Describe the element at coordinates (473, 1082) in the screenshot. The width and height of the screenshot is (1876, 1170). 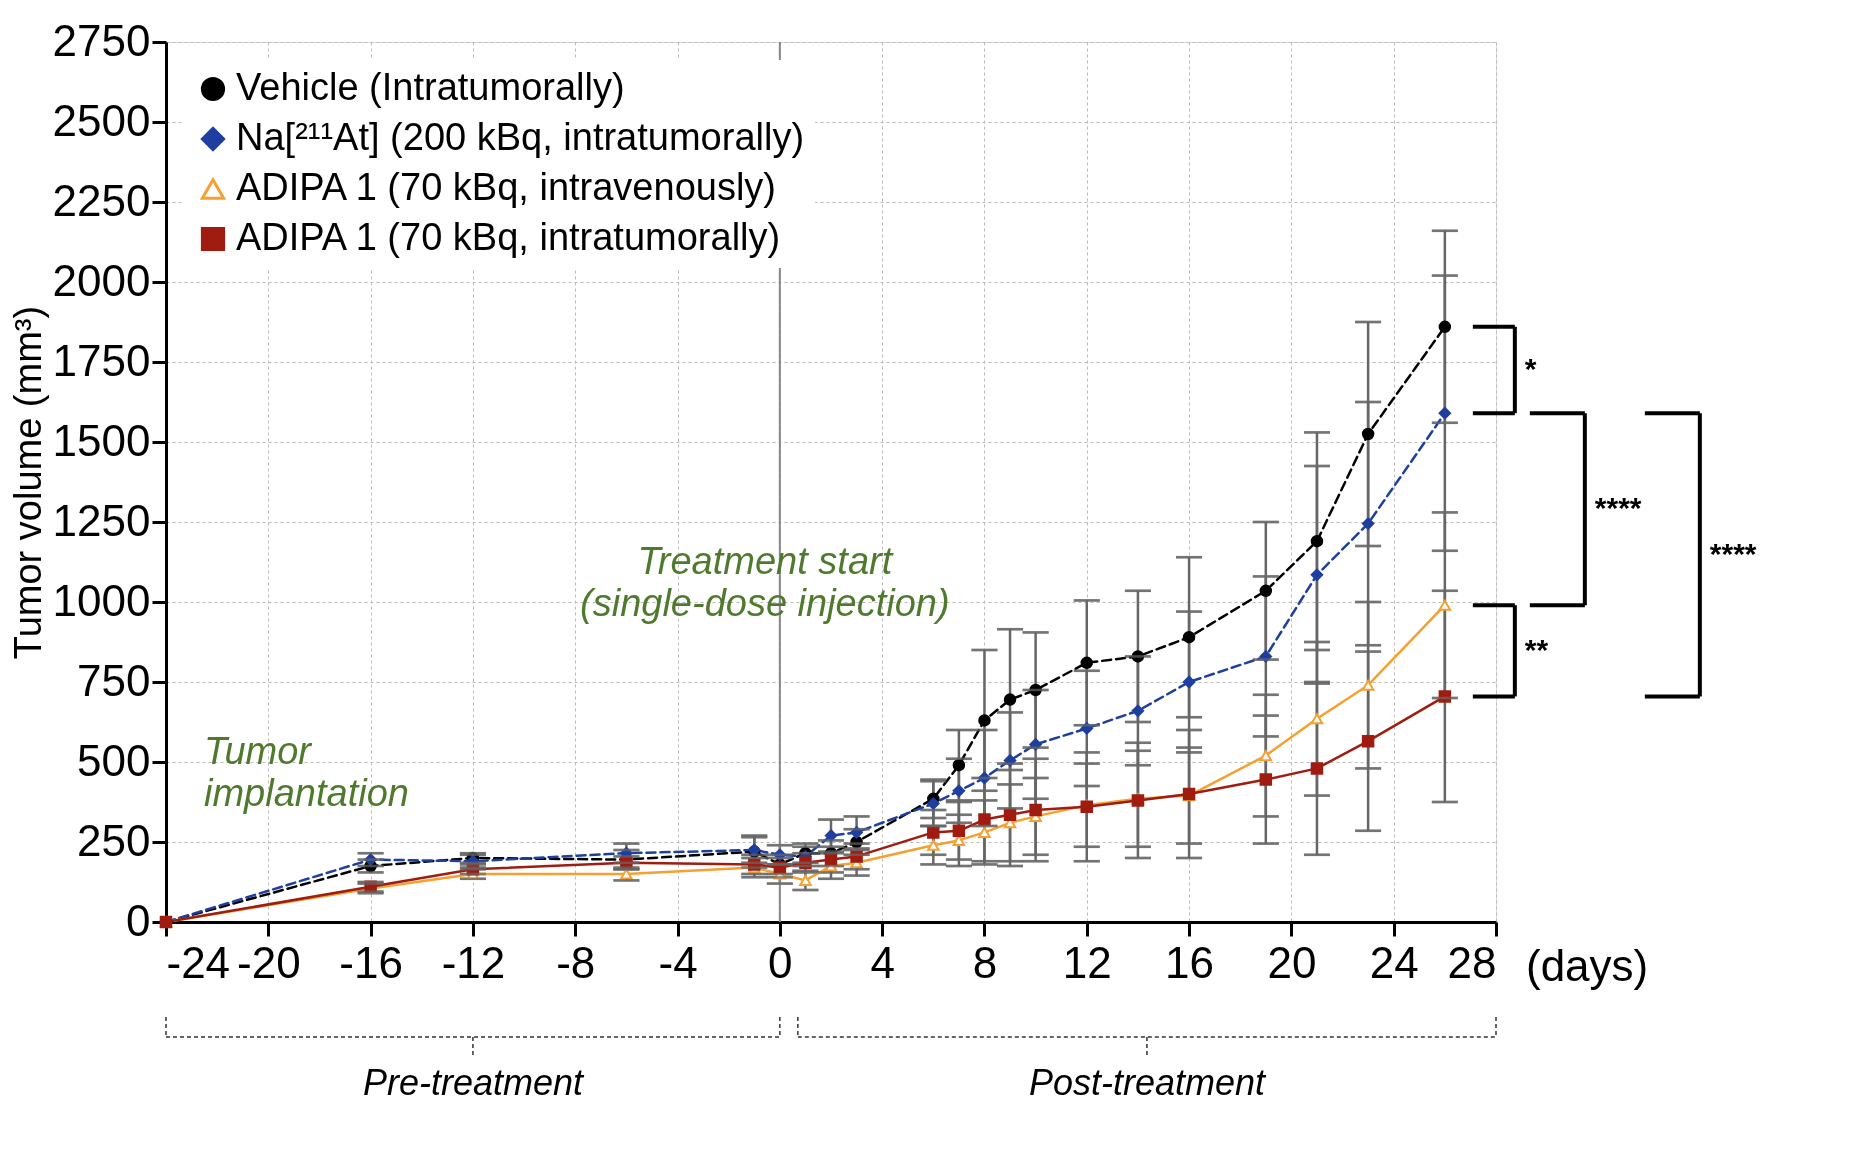
I see `text: Pre-treatment` at that location.